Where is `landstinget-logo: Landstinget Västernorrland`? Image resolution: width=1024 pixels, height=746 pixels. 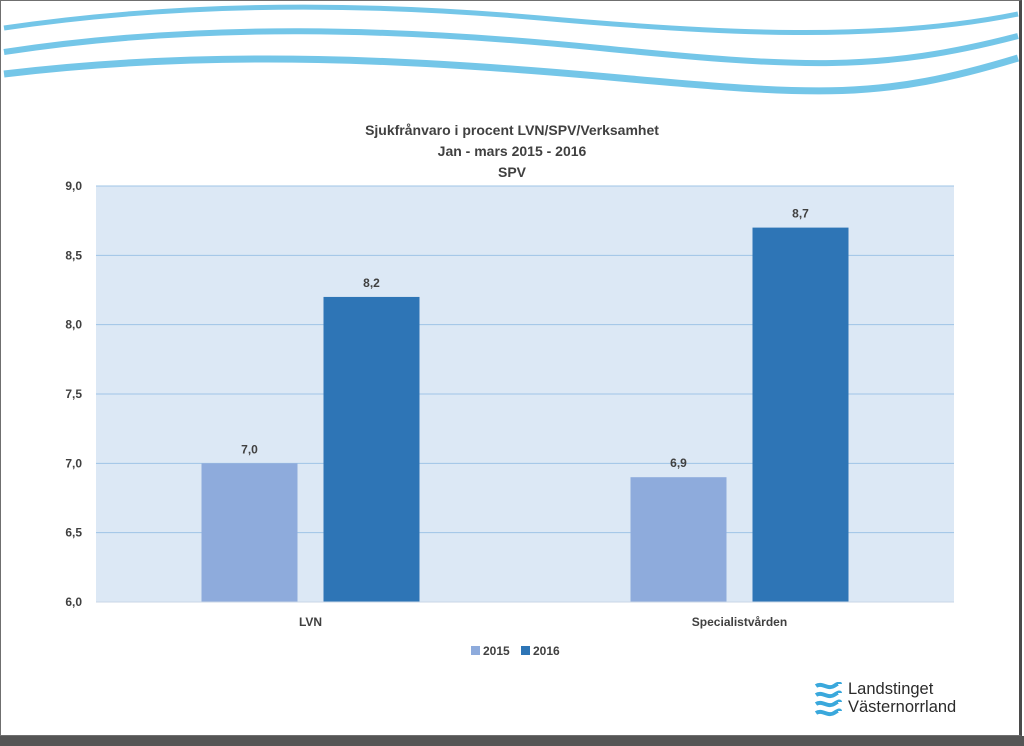 landstinget-logo: Landstinget Västernorrland is located at coordinates (899, 700).